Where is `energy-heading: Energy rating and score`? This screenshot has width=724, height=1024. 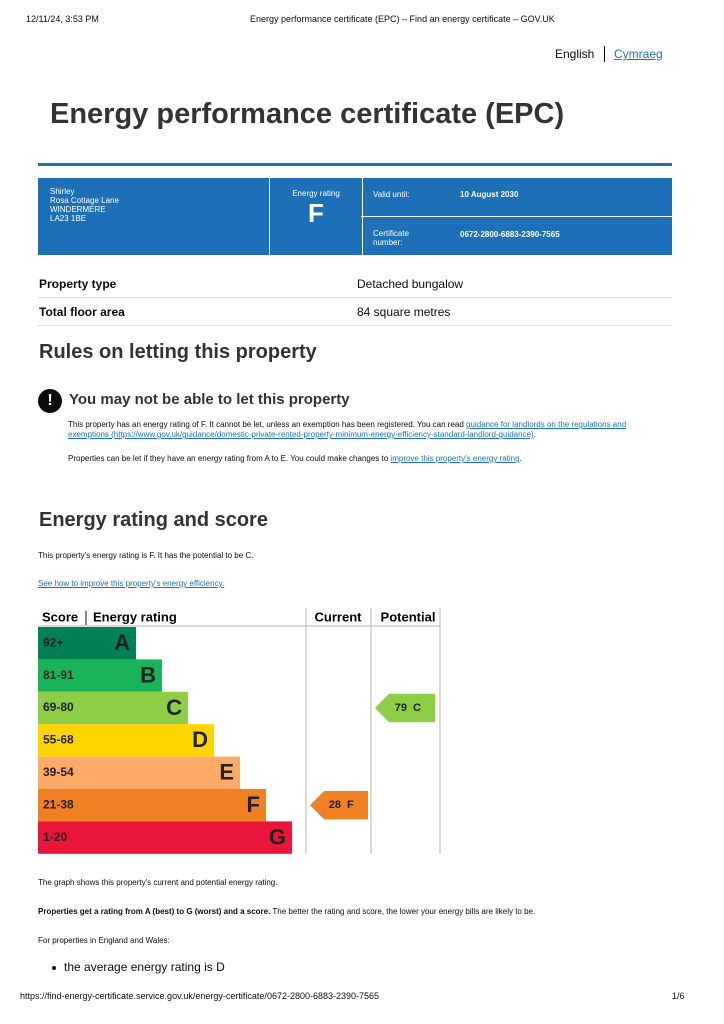
energy-heading: Energy rating and score is located at coordinates (153, 520).